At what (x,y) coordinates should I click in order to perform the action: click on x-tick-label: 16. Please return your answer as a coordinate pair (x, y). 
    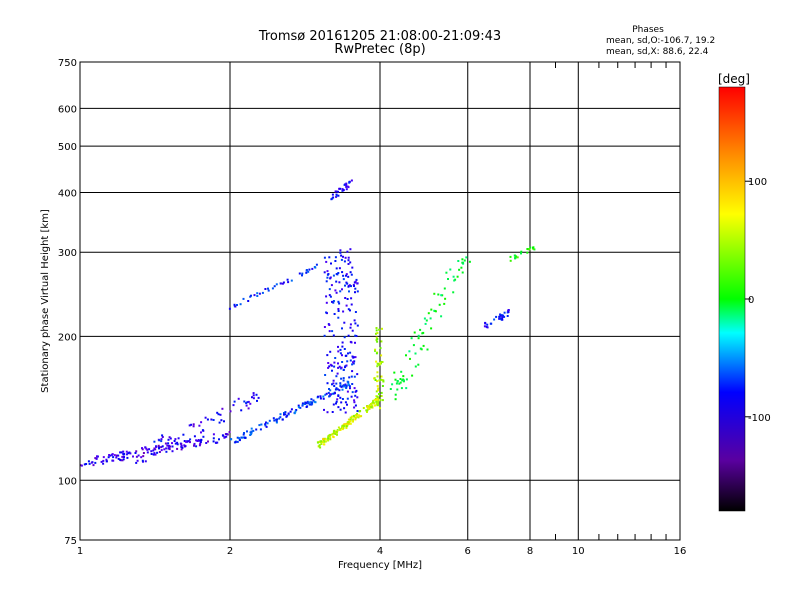
    Looking at the image, I should click on (680, 551).